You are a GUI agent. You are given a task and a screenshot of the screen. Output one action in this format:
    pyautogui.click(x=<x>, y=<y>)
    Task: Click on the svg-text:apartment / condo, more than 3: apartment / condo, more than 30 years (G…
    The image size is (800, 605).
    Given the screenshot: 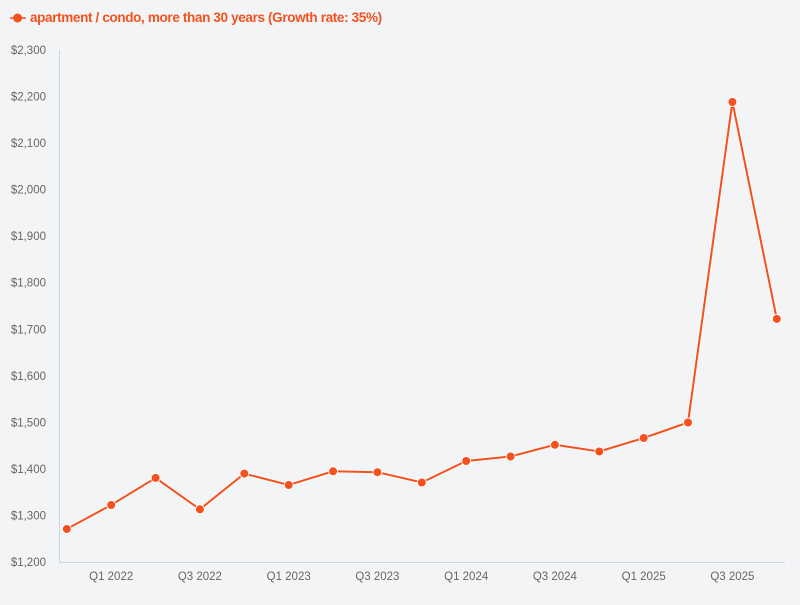 What is the action you would take?
    pyautogui.click(x=206, y=17)
    